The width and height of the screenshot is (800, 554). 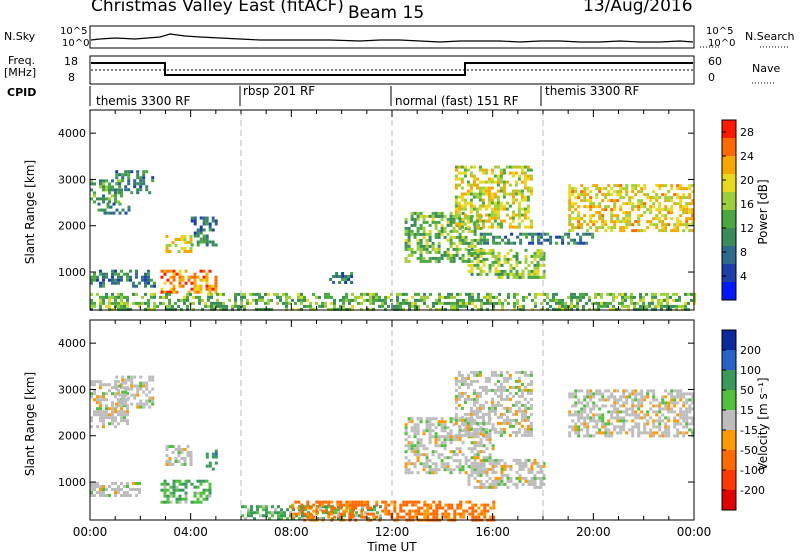 What do you see at coordinates (694, 532) in the screenshot?
I see `x-tick-label: 00:00` at bounding box center [694, 532].